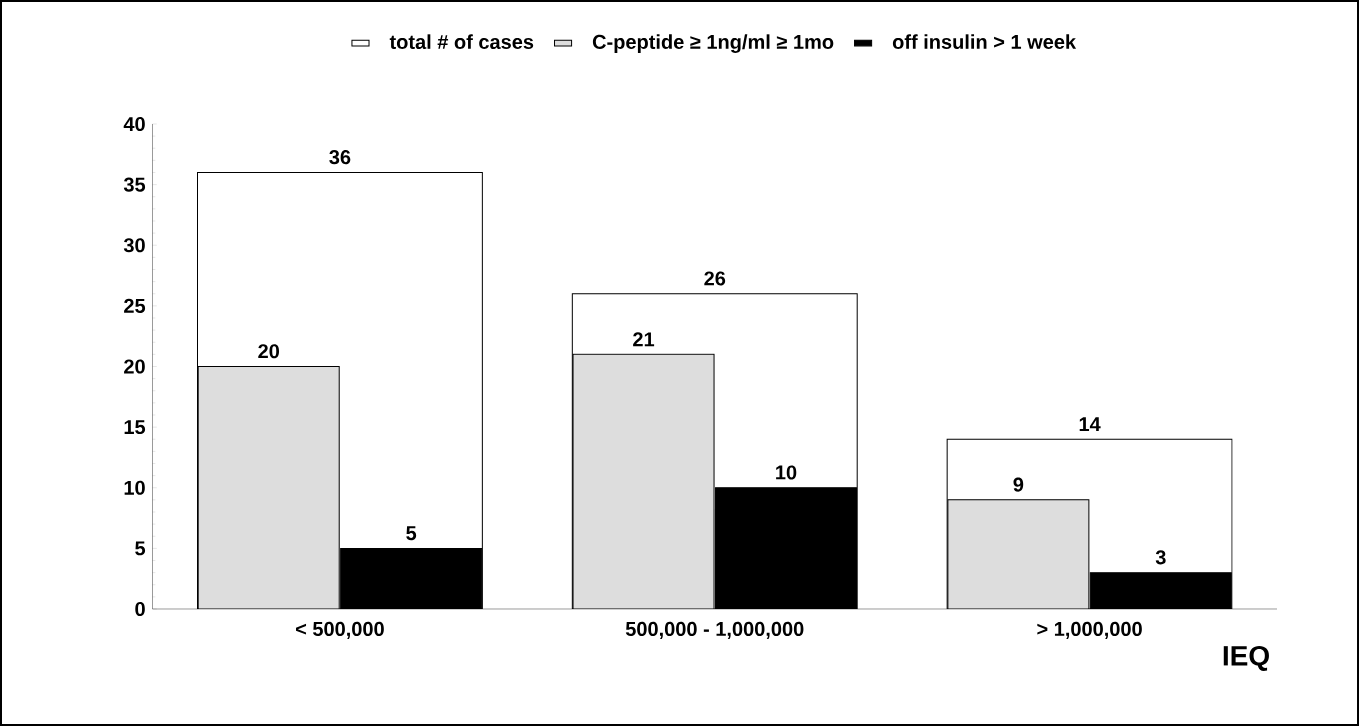 Image resolution: width=1359 pixels, height=726 pixels. I want to click on data-label: 3, so click(1160, 557).